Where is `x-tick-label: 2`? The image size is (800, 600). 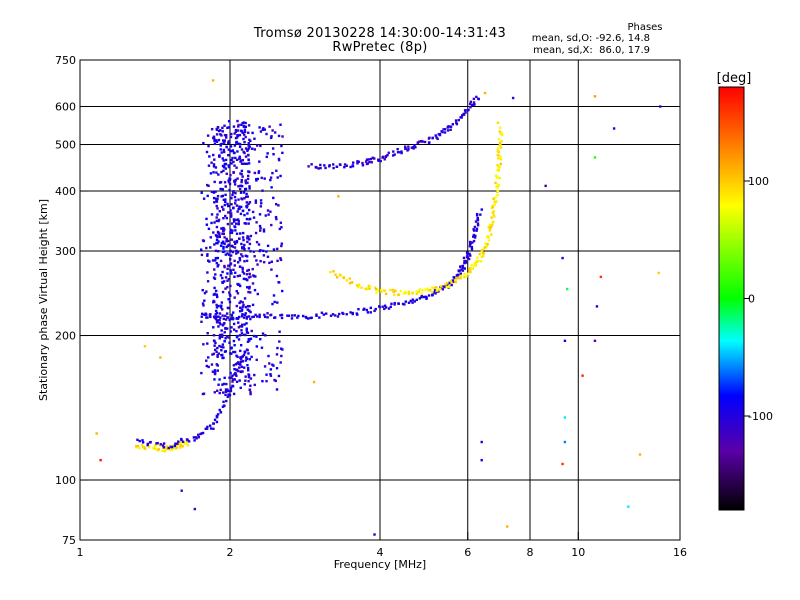
x-tick-label: 2 is located at coordinates (230, 552).